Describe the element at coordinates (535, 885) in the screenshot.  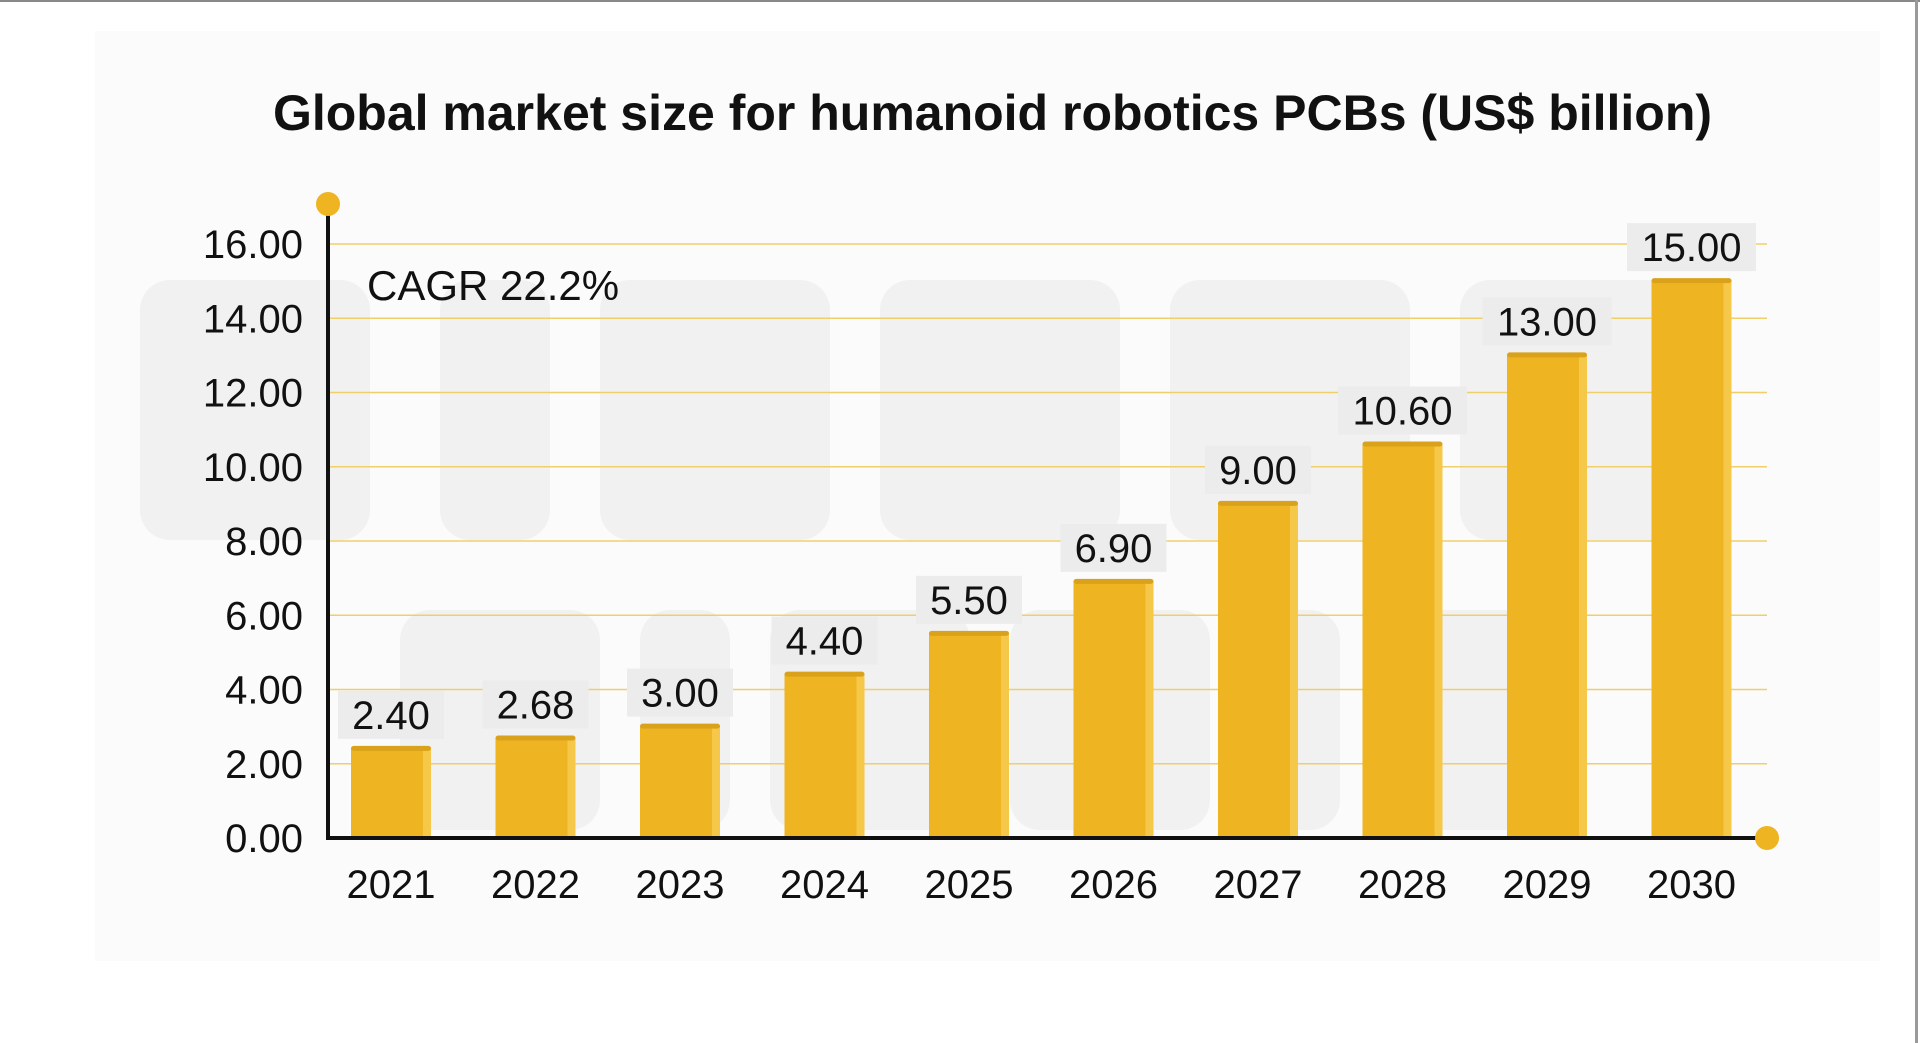
I see `x-tick-label: 2022` at that location.